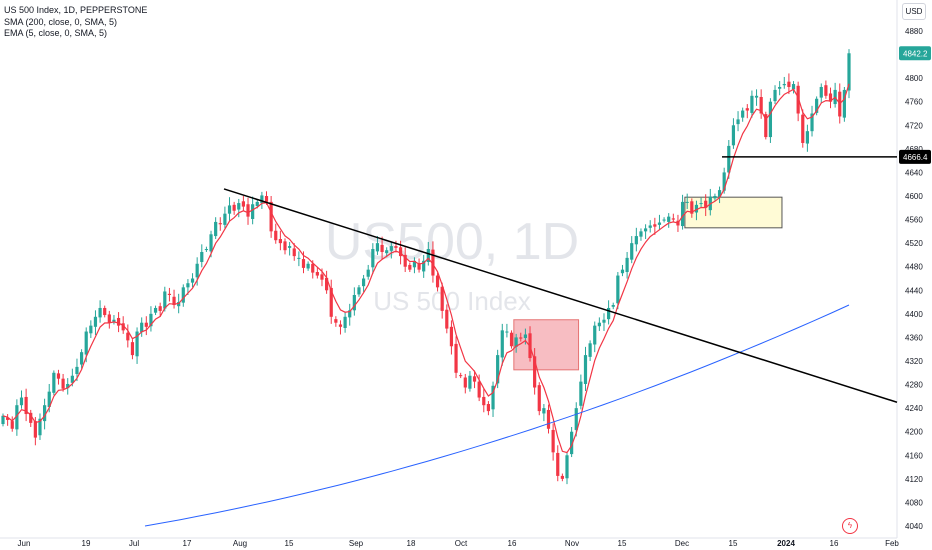 The width and height of the screenshot is (932, 550). I want to click on price-tick-label: 4400, so click(914, 314).